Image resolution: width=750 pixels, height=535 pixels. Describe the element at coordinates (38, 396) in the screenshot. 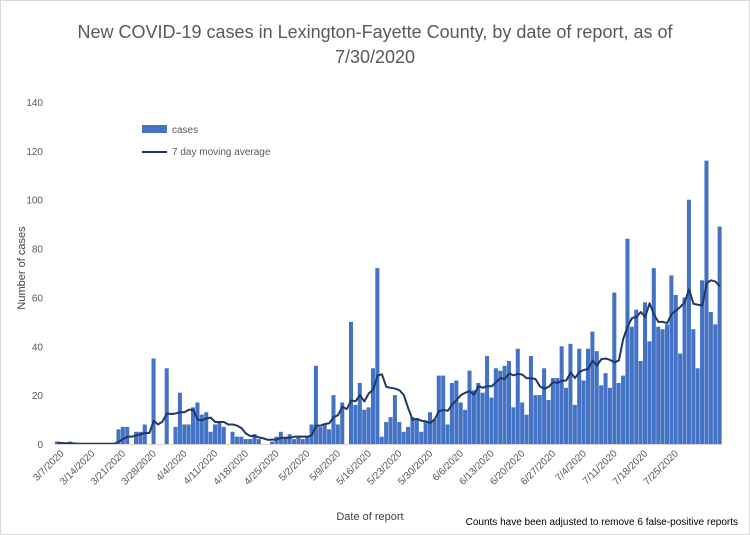

I see `y-tick-label: 20` at that location.